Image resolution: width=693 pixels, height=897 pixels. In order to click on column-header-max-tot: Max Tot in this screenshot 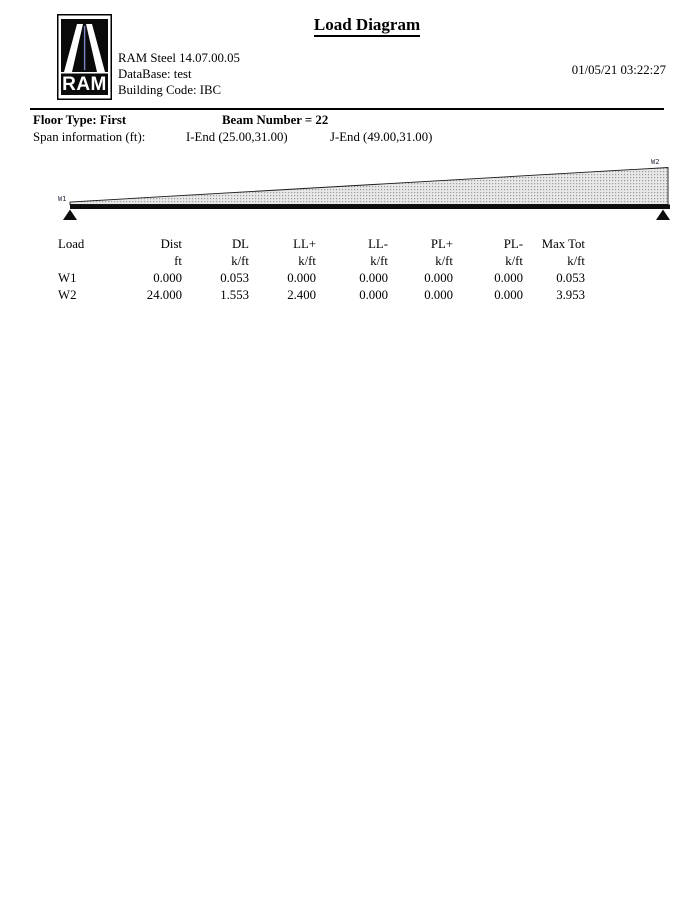, I will do `click(563, 244)`.